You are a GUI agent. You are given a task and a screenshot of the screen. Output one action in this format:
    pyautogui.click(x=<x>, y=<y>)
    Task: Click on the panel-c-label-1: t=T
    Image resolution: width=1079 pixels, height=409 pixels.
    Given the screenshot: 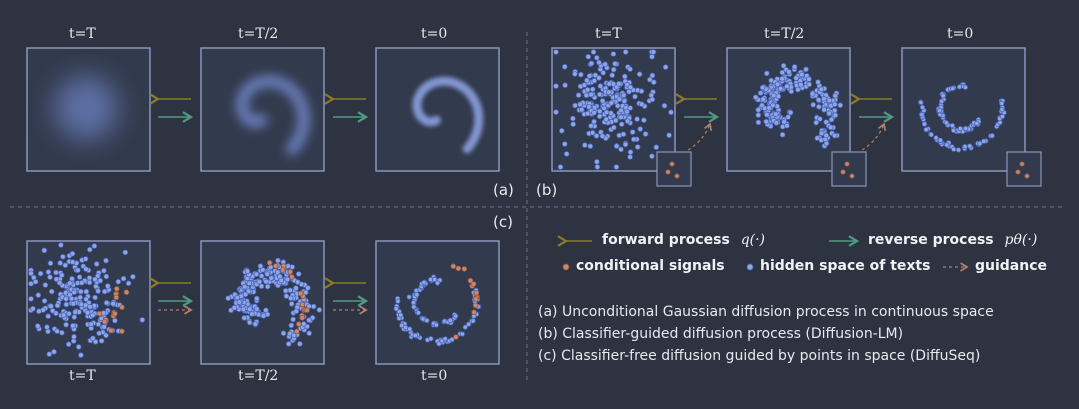 What is the action you would take?
    pyautogui.click(x=82, y=376)
    